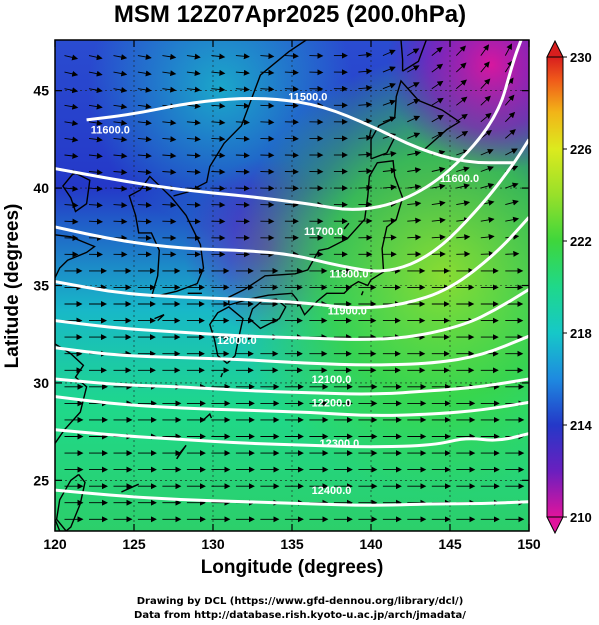  Describe the element at coordinates (41, 188) in the screenshot. I see `y-tick-label: 40` at that location.